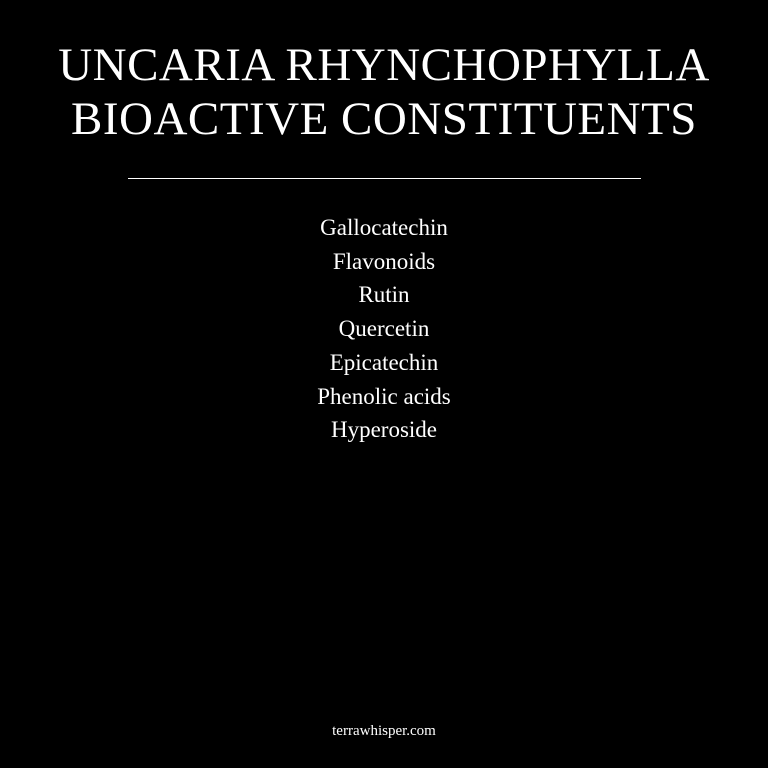  What do you see at coordinates (384, 731) in the screenshot?
I see `footer-site-credit: terrawhisper.com` at bounding box center [384, 731].